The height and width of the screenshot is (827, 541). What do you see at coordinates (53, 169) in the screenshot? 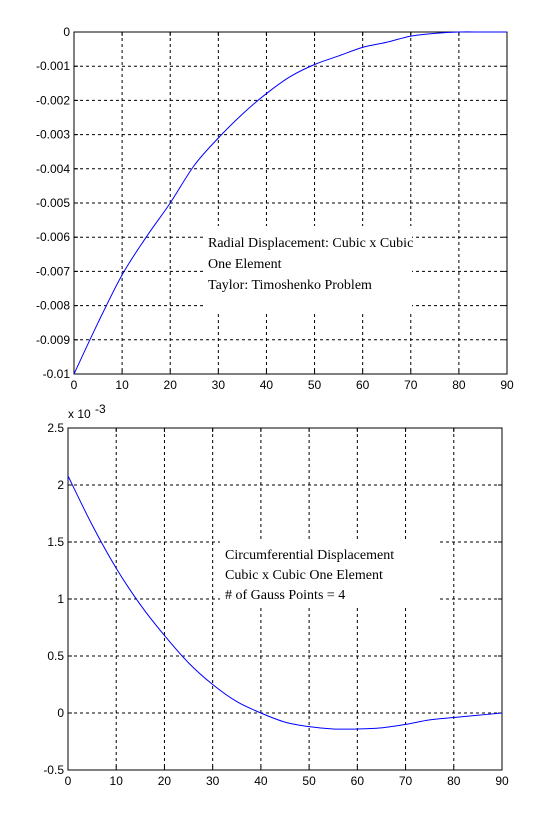
I see `y-tick-label: -0.004` at bounding box center [53, 169].